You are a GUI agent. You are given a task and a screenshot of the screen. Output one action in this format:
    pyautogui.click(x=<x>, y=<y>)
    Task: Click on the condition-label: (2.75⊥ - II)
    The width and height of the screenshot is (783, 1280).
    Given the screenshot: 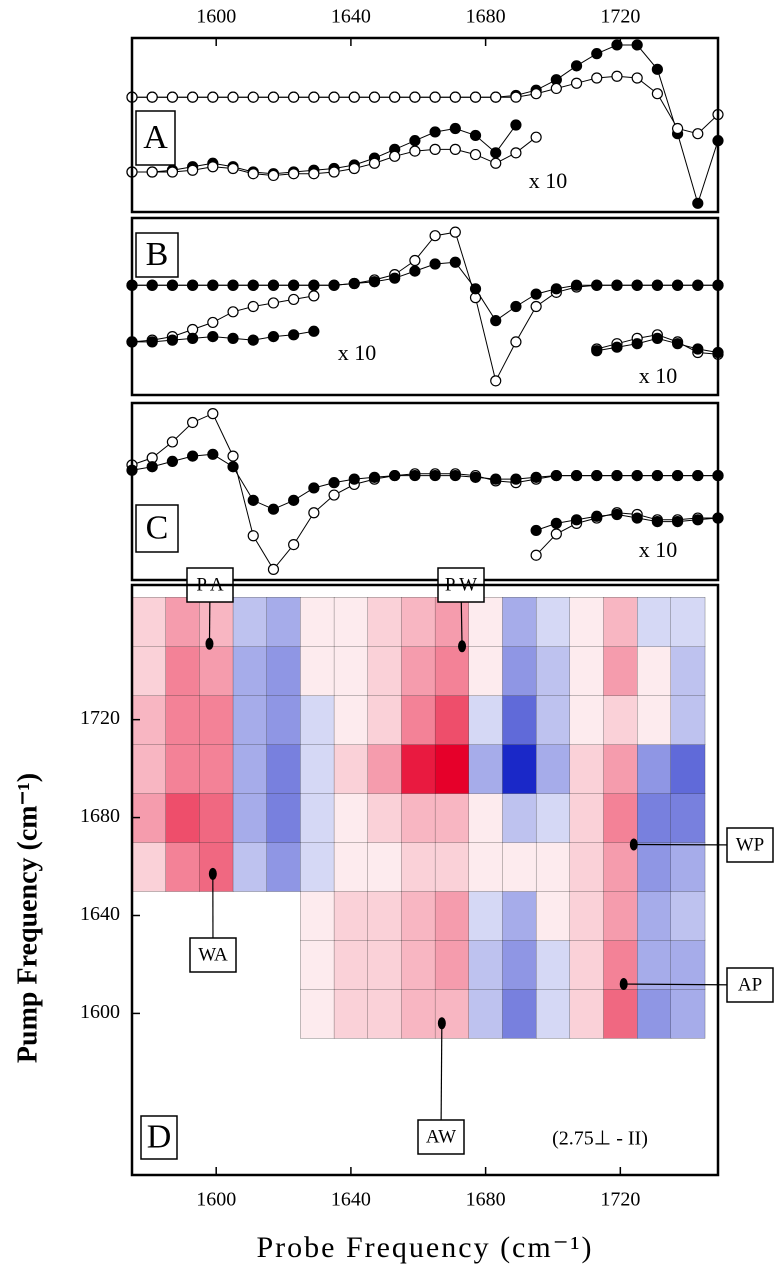 What is the action you would take?
    pyautogui.click(x=600, y=1139)
    